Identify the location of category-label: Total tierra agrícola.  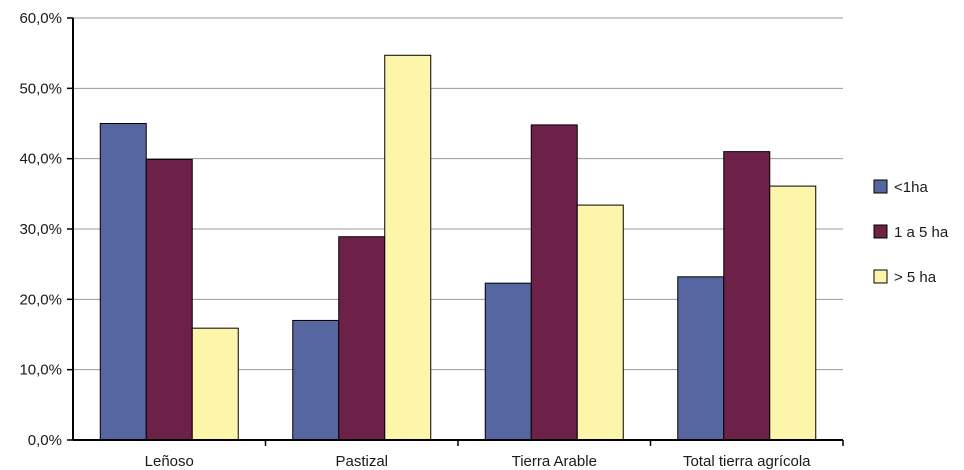
(747, 461).